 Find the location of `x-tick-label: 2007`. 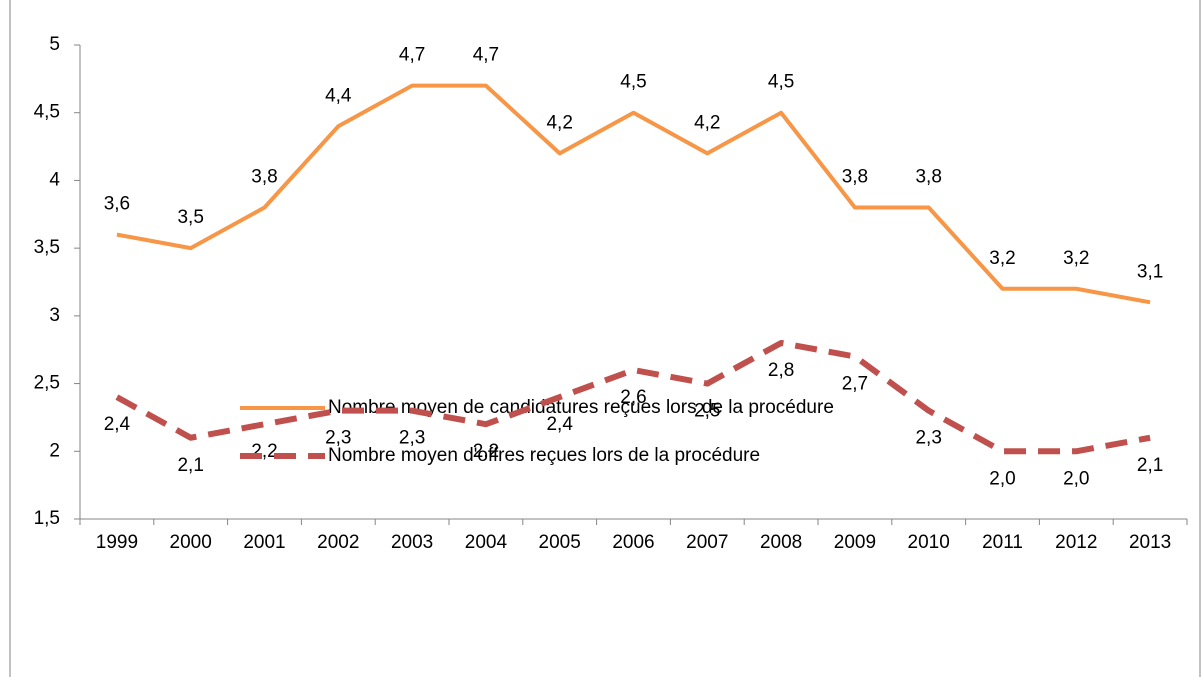

x-tick-label: 2007 is located at coordinates (707, 542).